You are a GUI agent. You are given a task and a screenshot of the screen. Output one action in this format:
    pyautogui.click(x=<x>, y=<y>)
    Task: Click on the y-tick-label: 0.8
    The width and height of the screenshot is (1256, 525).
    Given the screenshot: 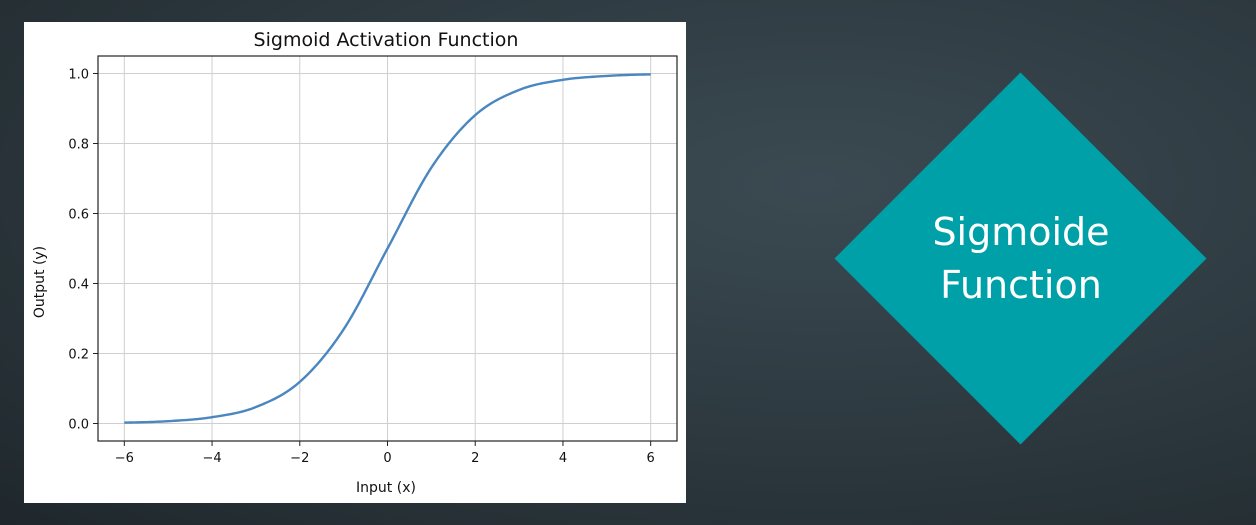 What is the action you would take?
    pyautogui.click(x=78, y=145)
    